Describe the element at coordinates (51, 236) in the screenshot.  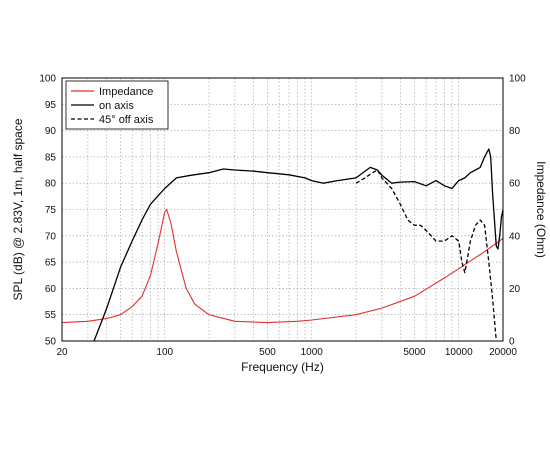
I see `y-tick-label: 70` at that location.